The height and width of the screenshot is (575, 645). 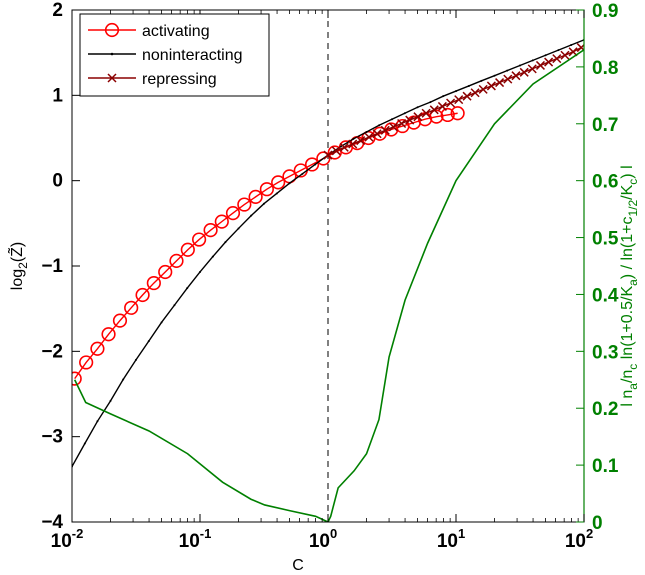 I want to click on y-left-tick-label: 0, so click(x=57, y=181).